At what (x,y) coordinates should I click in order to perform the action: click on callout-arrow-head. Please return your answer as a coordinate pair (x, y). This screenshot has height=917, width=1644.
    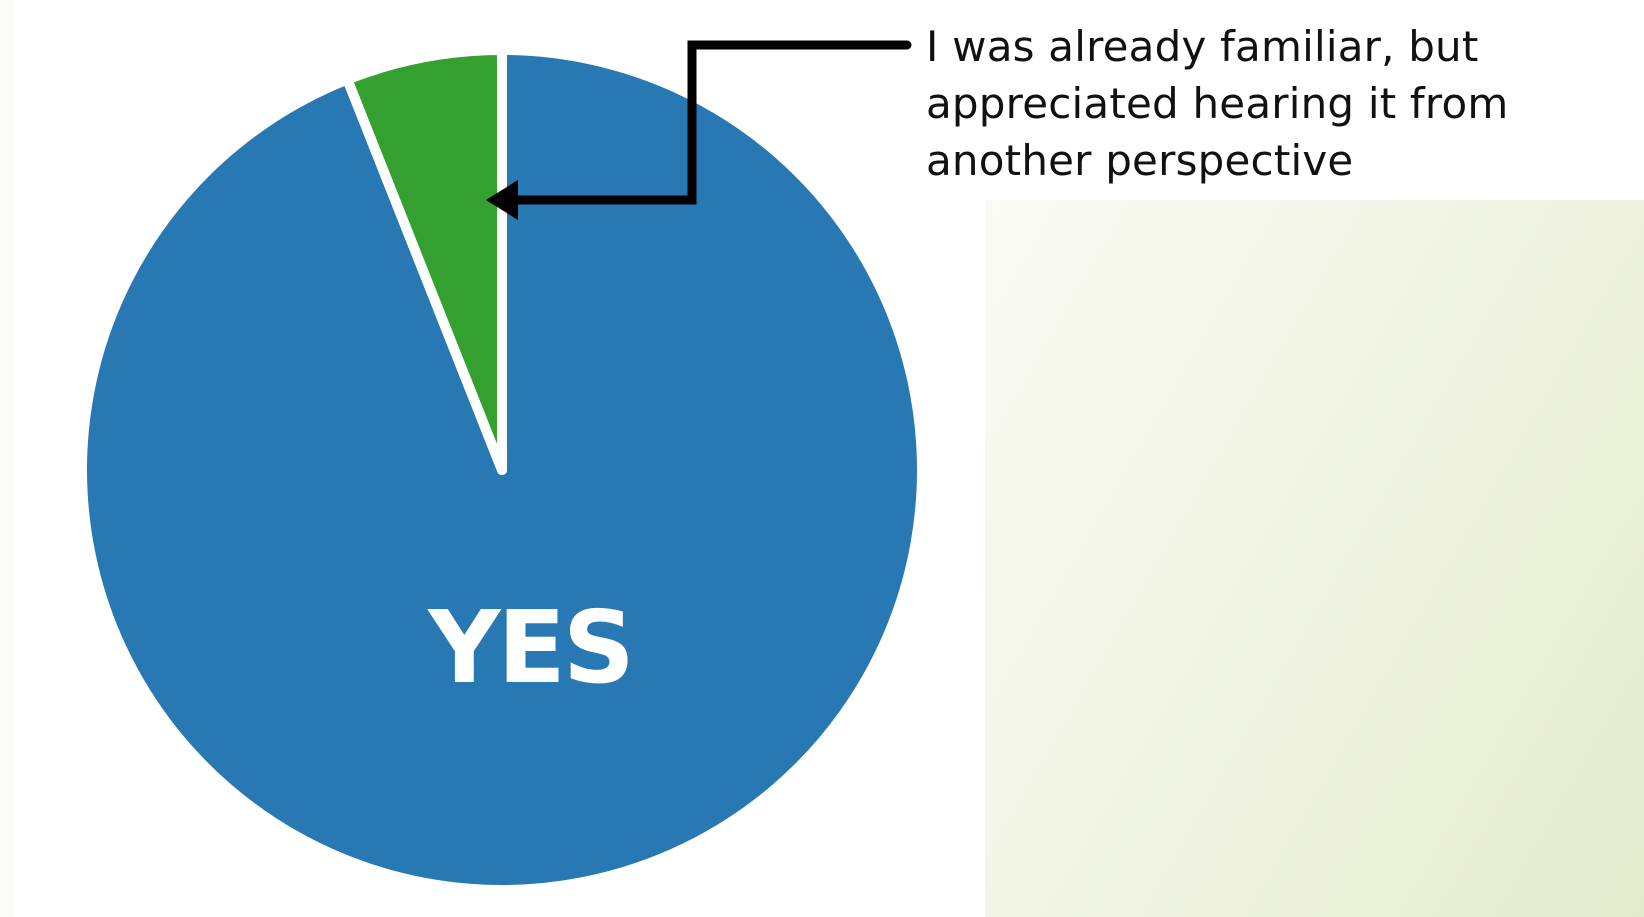
    Looking at the image, I should click on (502, 200).